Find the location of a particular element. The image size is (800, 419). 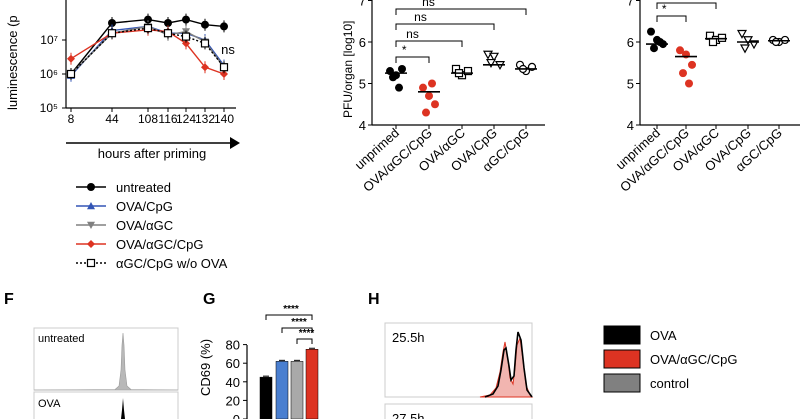

histogram-h-legend: OVA OVA/αGC/CpG control is located at coordinates (670, 359).